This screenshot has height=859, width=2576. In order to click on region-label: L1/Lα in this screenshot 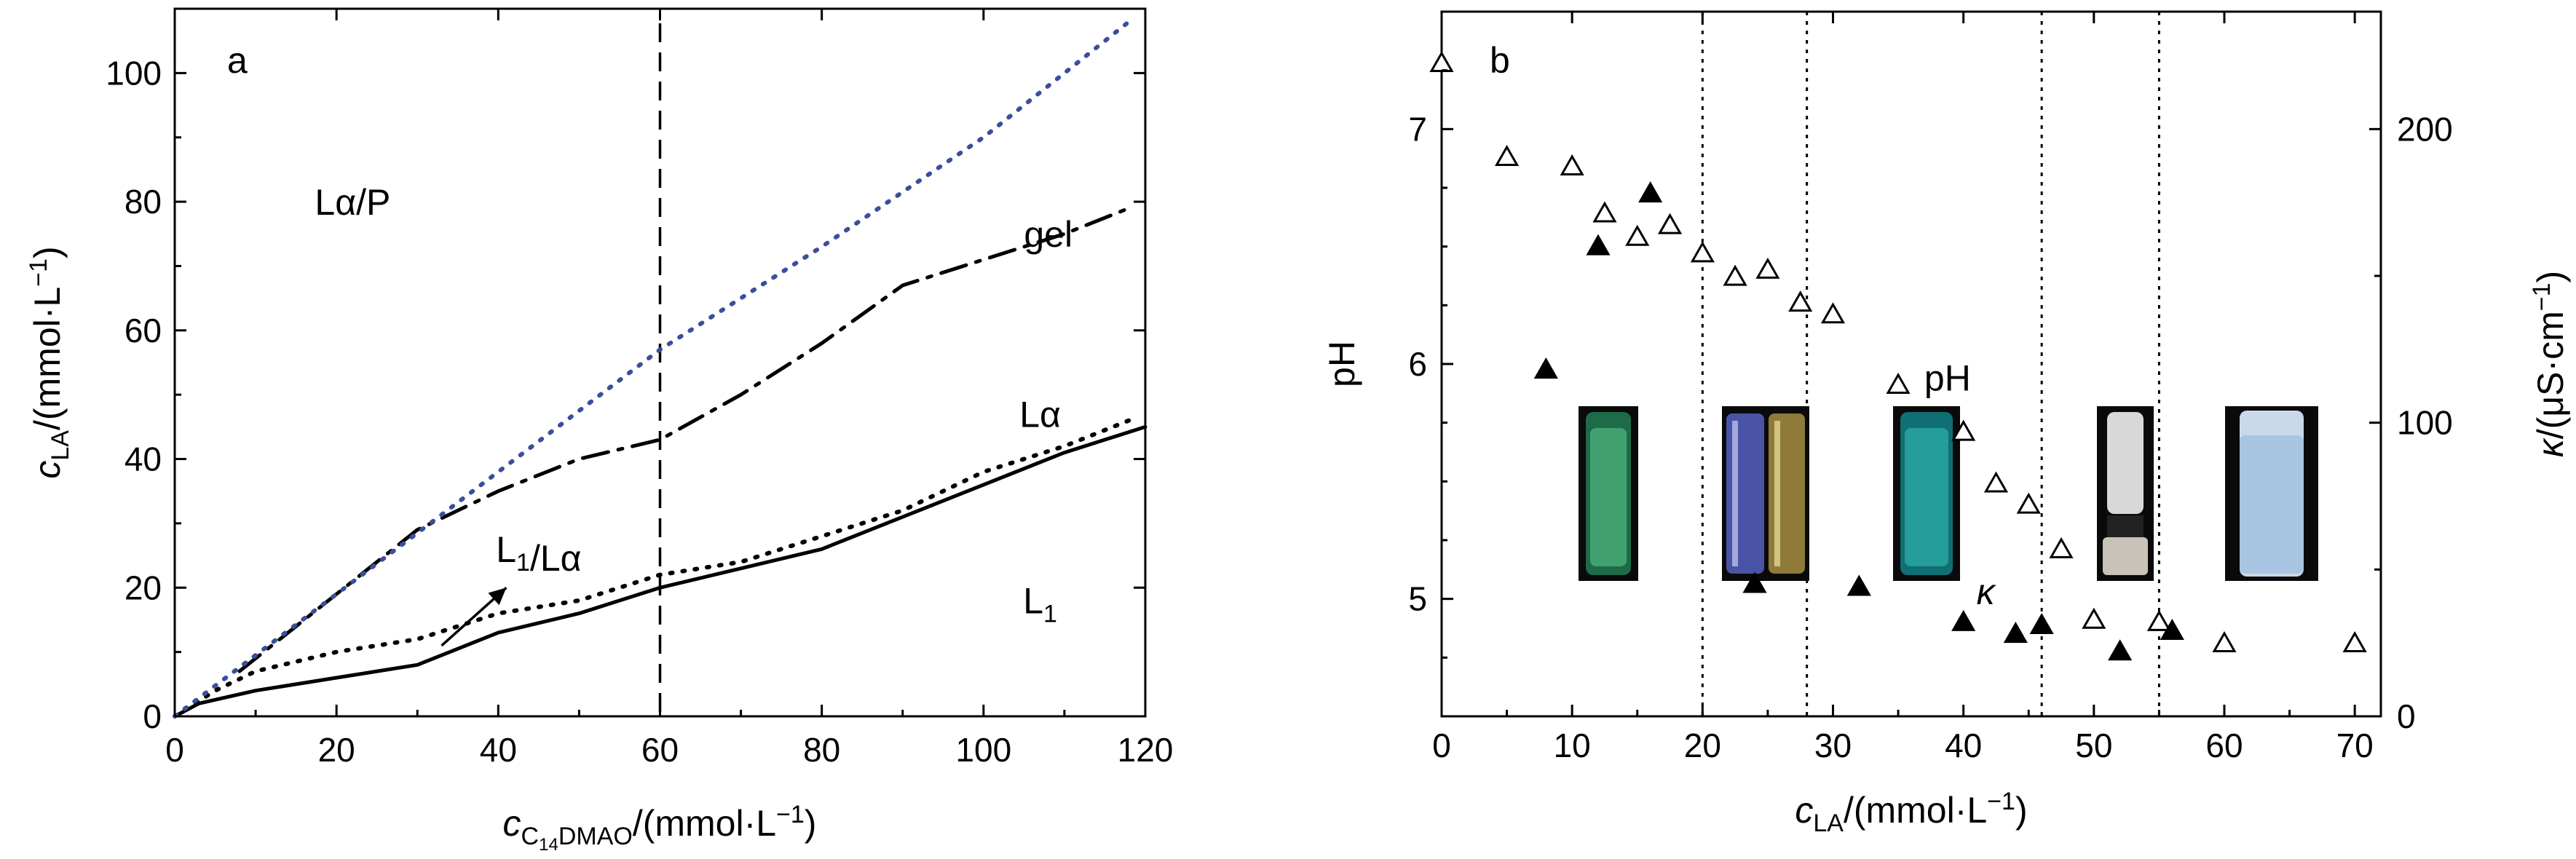, I will do `click(538, 554)`.